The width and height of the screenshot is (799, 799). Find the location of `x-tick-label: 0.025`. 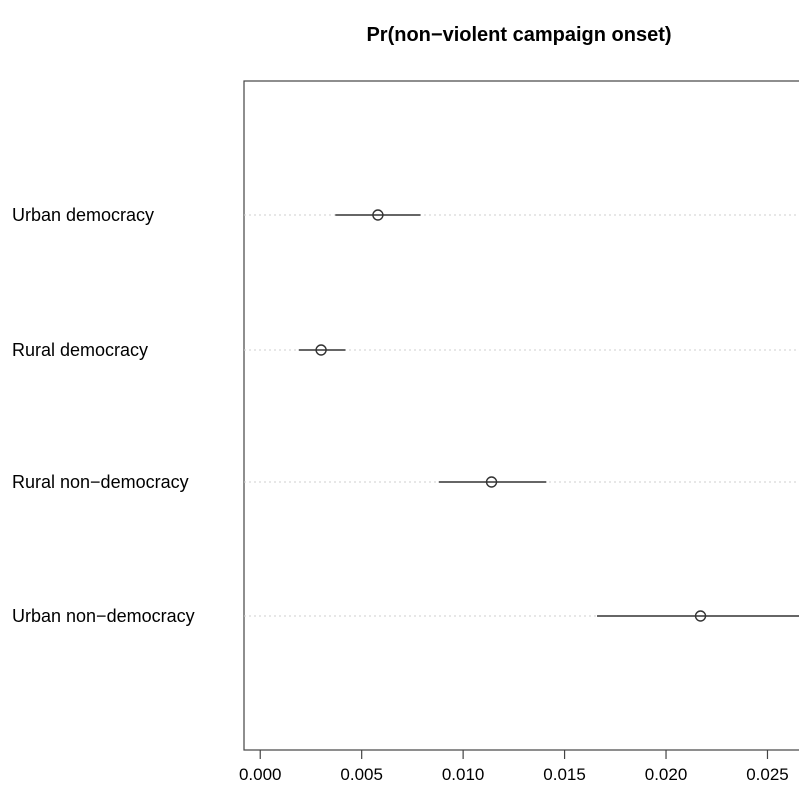

x-tick-label: 0.025 is located at coordinates (767, 774).